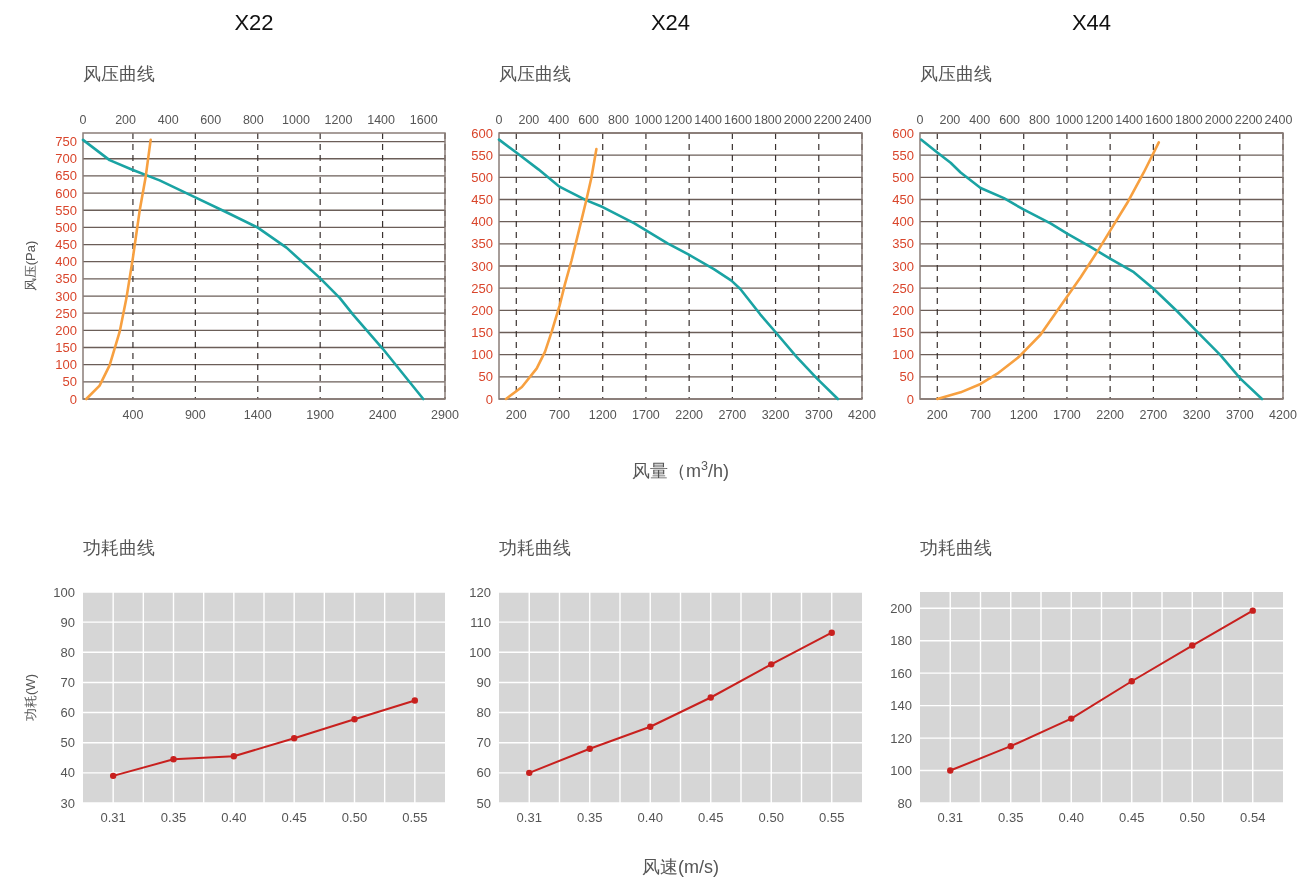 The height and width of the screenshot is (879, 1302). Describe the element at coordinates (254, 22) in the screenshot. I see `chart-title: X22` at that location.